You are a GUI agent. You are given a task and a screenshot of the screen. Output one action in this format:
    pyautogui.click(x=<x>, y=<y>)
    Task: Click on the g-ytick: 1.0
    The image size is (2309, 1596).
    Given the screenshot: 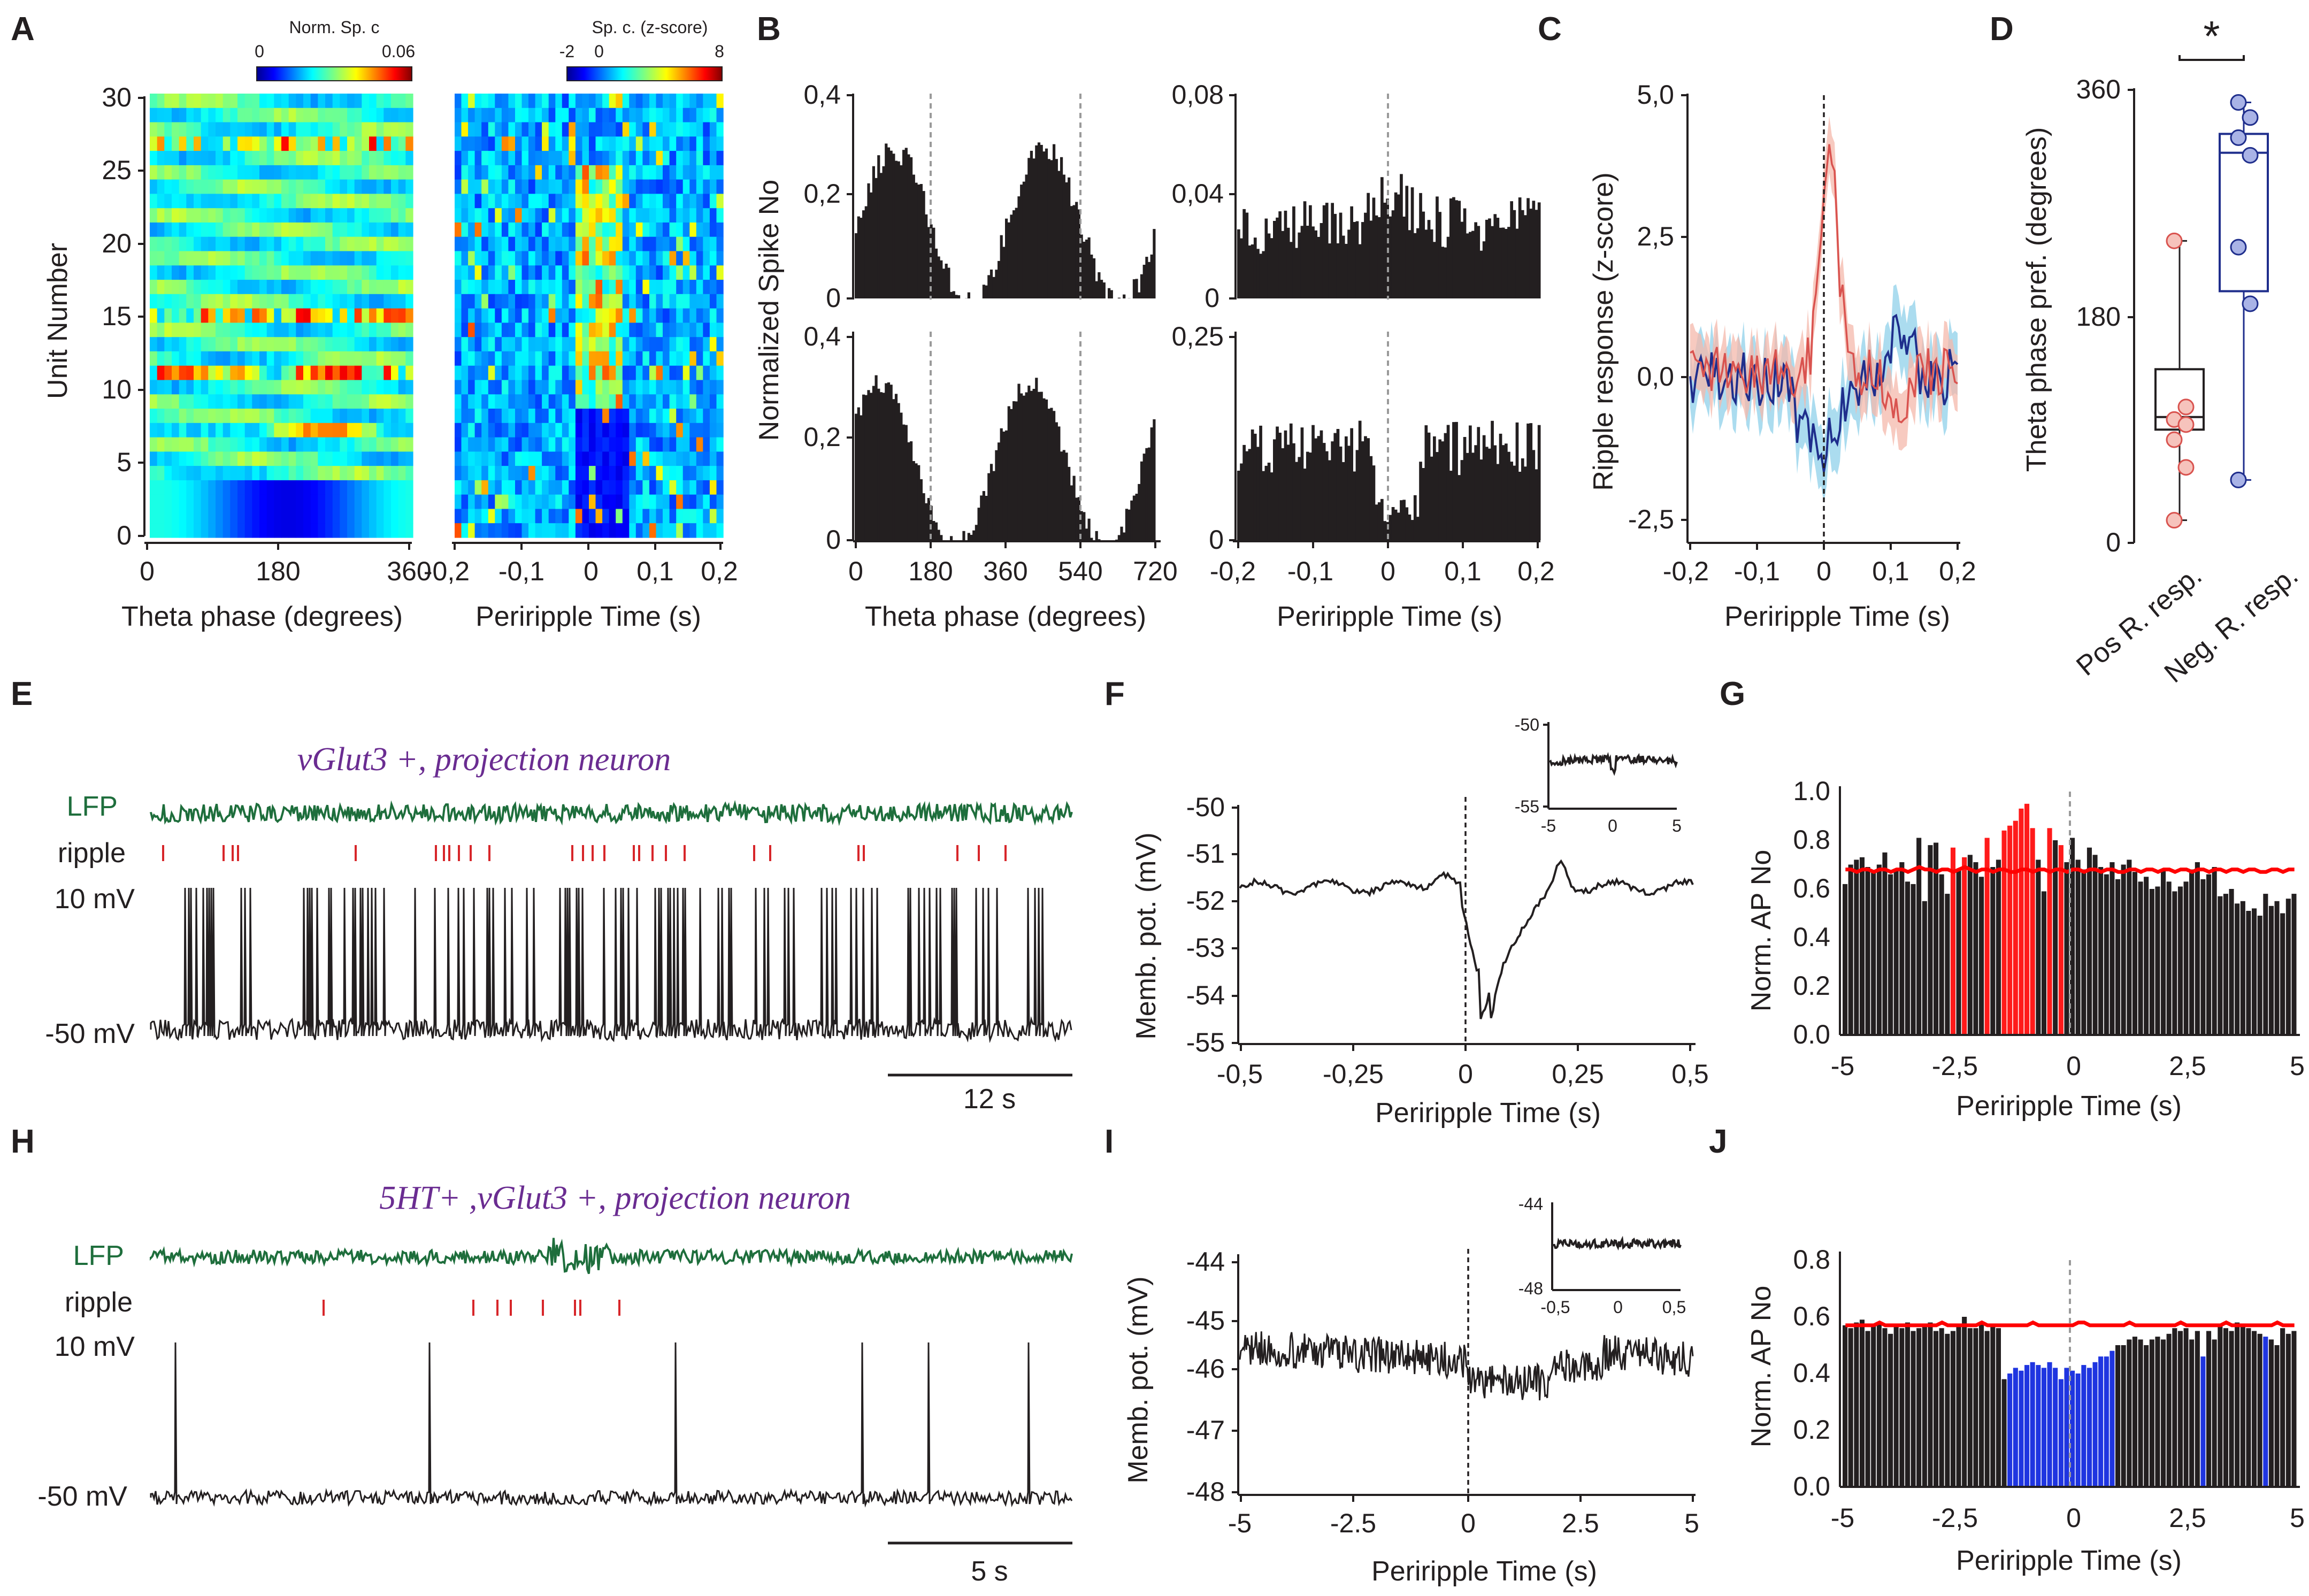 What is the action you would take?
    pyautogui.click(x=1811, y=791)
    